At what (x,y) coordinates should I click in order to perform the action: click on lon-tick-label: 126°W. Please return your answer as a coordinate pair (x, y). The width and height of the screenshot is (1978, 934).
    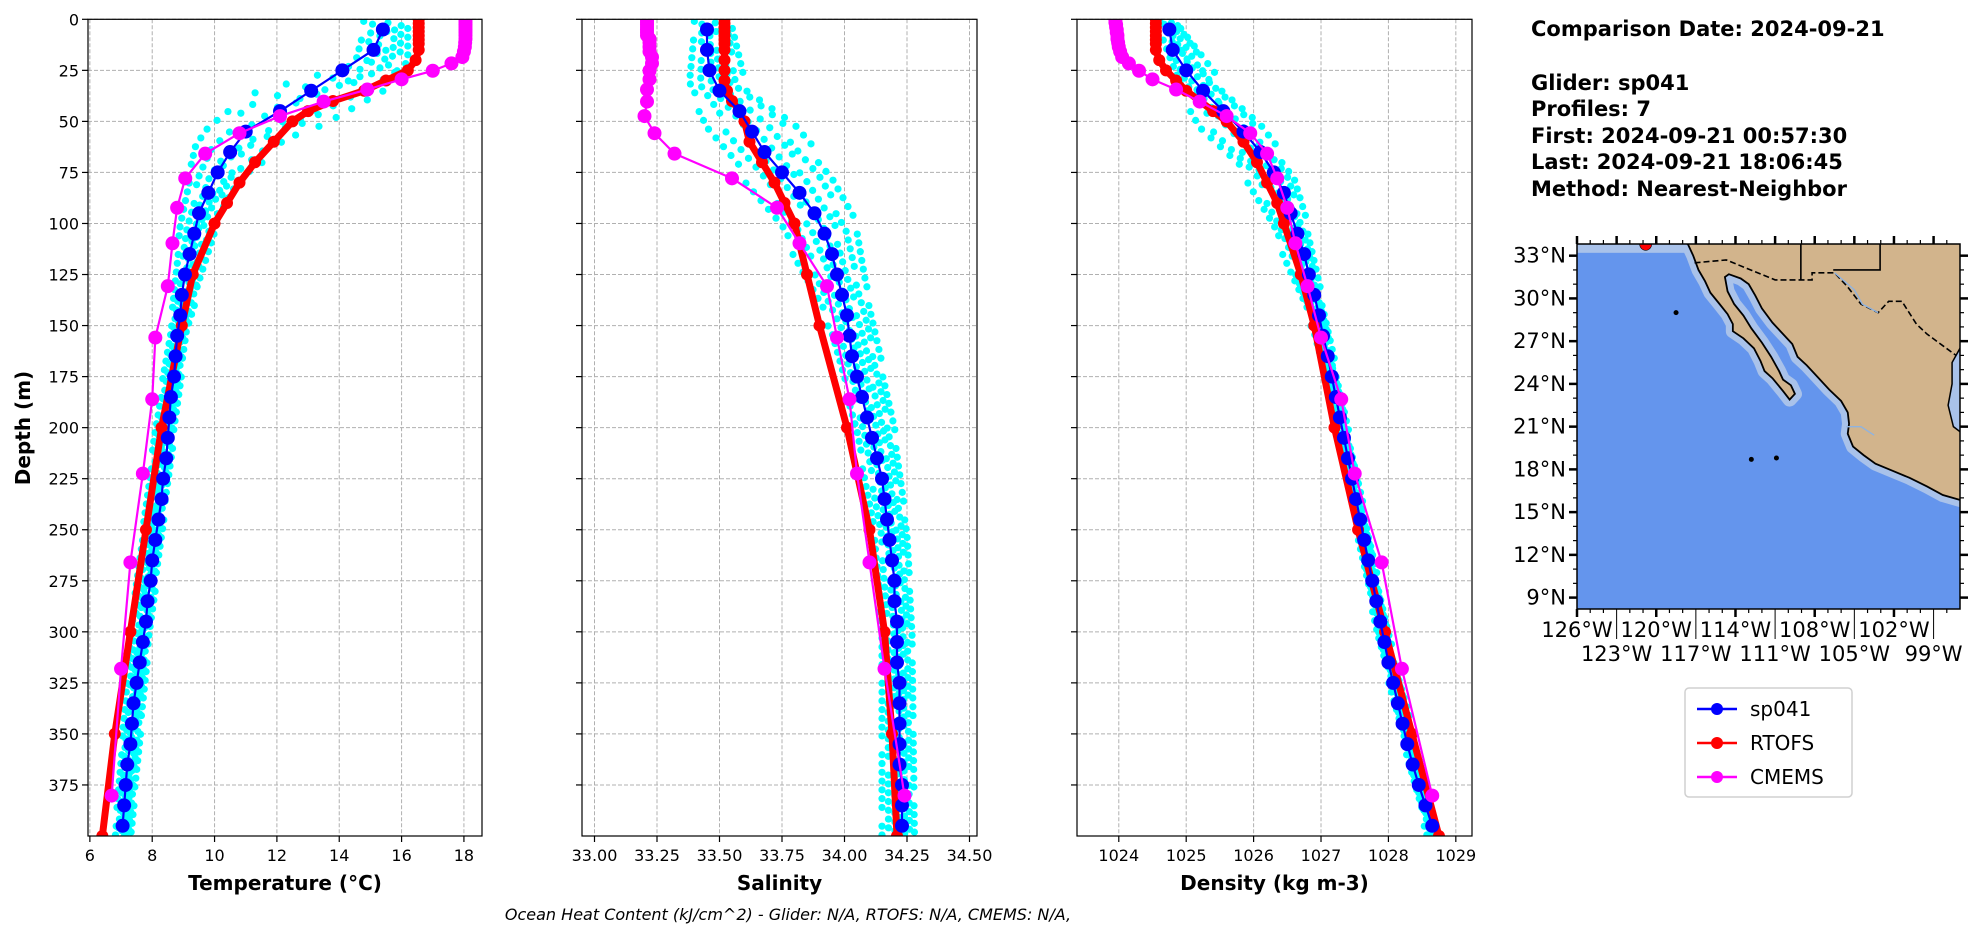
    Looking at the image, I should click on (1577, 630).